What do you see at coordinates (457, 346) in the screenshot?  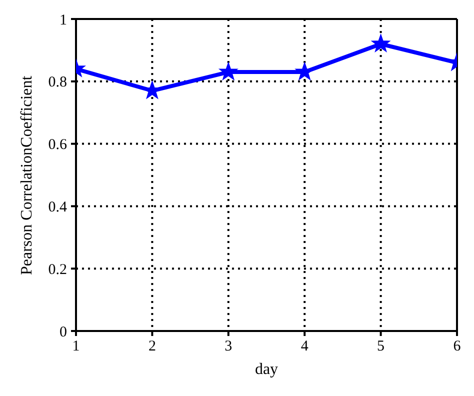 I see `x-tick-label: 6` at bounding box center [457, 346].